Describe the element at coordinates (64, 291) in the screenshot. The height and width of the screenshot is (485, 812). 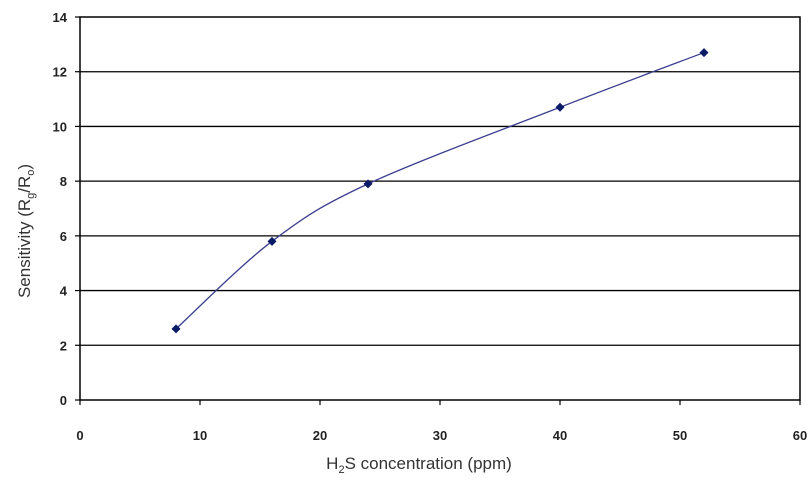
I see `y-tick-label: 4` at that location.